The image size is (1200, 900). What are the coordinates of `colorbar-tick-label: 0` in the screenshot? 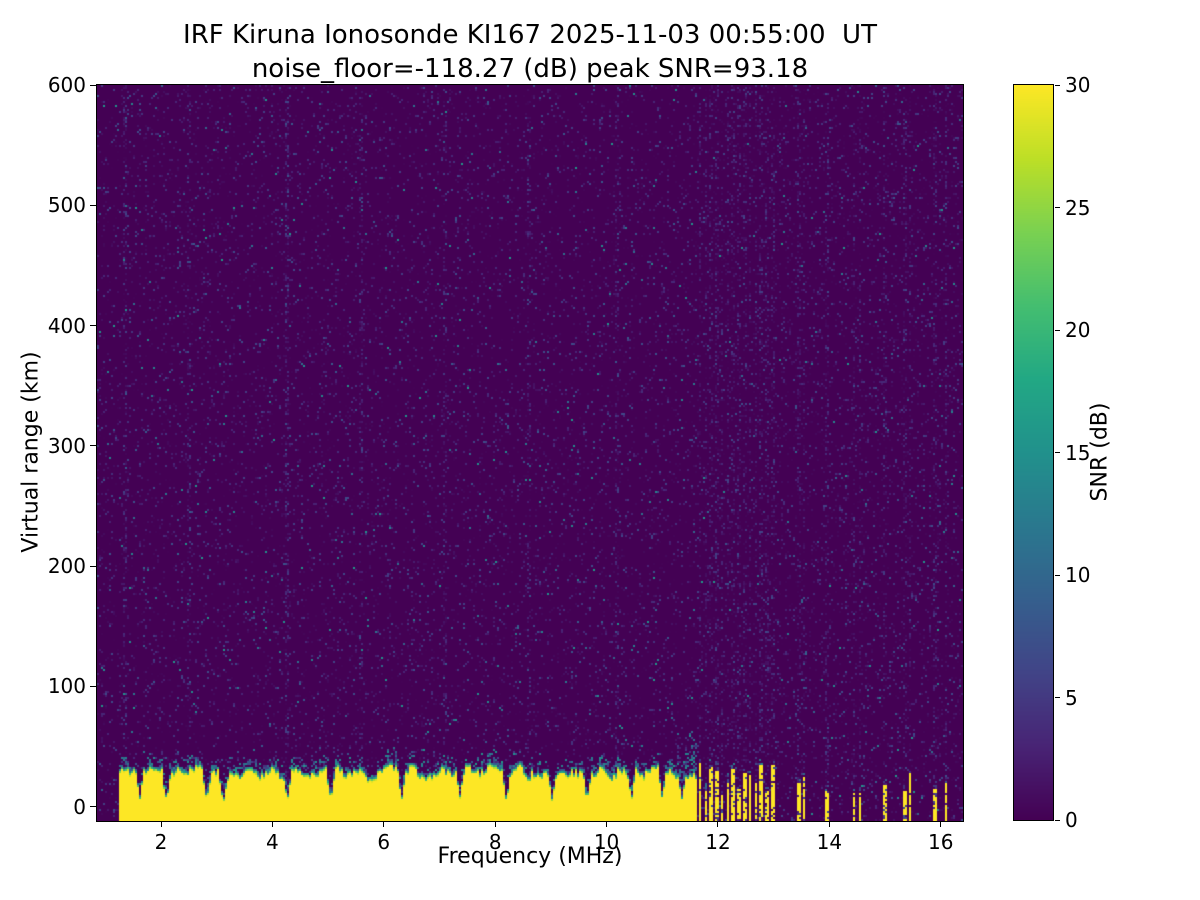 It's located at (1071, 820).